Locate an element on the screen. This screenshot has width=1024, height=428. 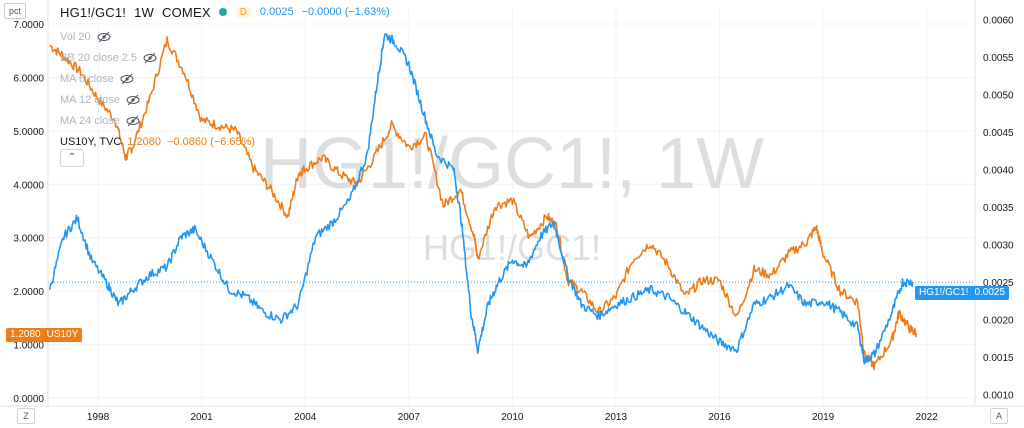
right-tick-label: 0.0050 is located at coordinates (998, 95).